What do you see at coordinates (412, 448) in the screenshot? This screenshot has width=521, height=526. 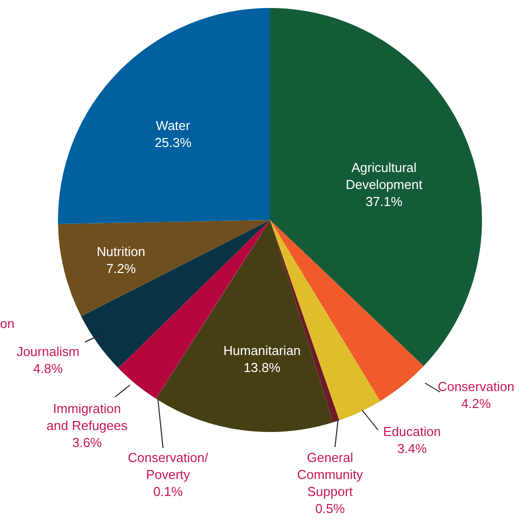 I see `data-label: 3.4%` at bounding box center [412, 448].